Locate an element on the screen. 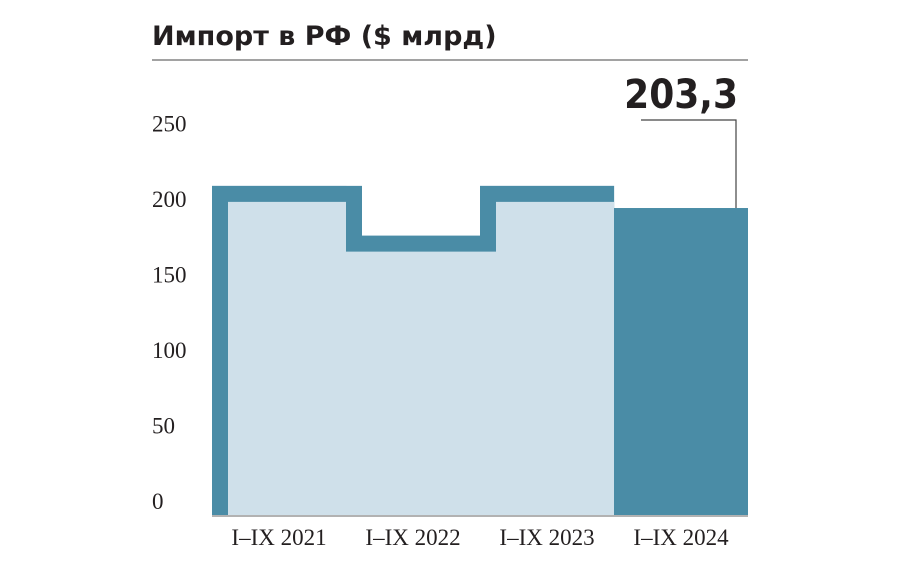 The image size is (900, 565). x-tick-label: I–IX 2024 is located at coordinates (681, 537).